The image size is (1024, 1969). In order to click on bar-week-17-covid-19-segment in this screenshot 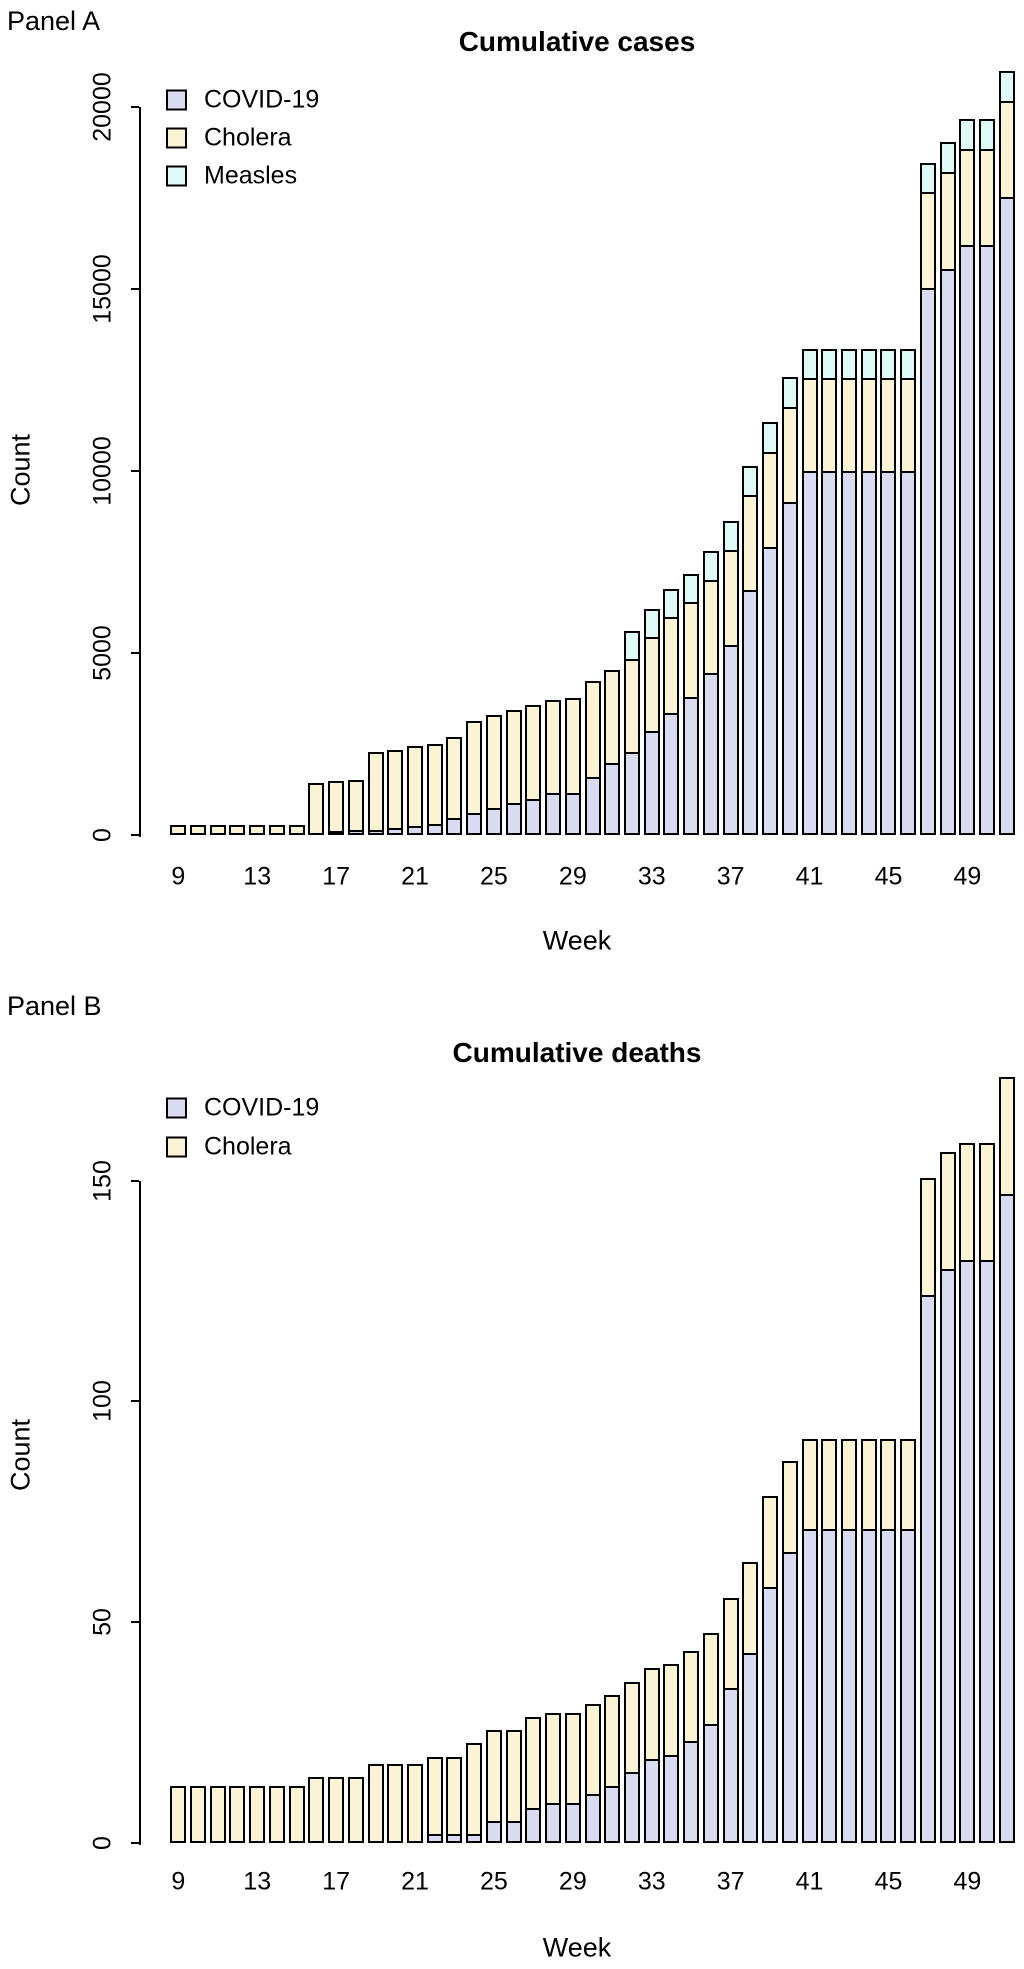, I will do `click(336, 833)`.